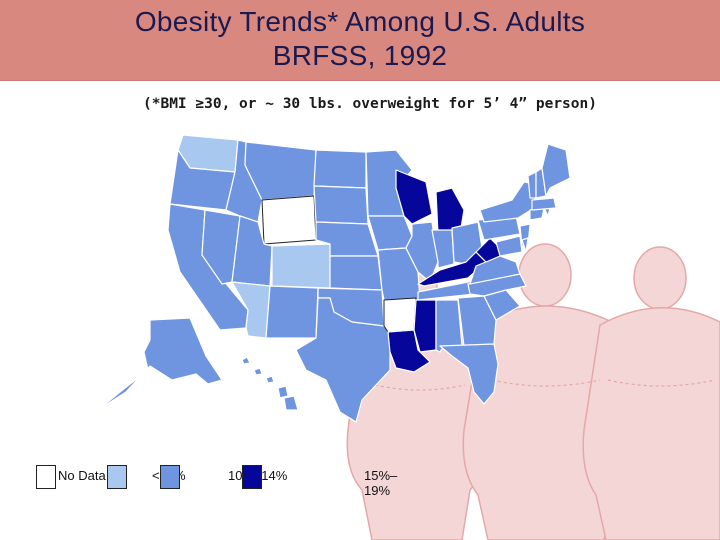 This screenshot has height=540, width=720. Describe the element at coordinates (340, 169) in the screenshot. I see `state-north-dakota` at that location.